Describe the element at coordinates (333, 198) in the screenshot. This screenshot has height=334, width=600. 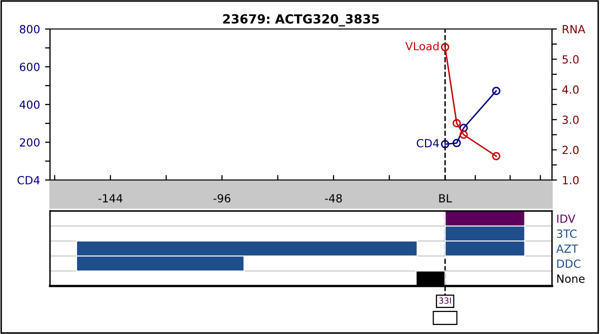
I see `x-tick-label: -48` at that location.